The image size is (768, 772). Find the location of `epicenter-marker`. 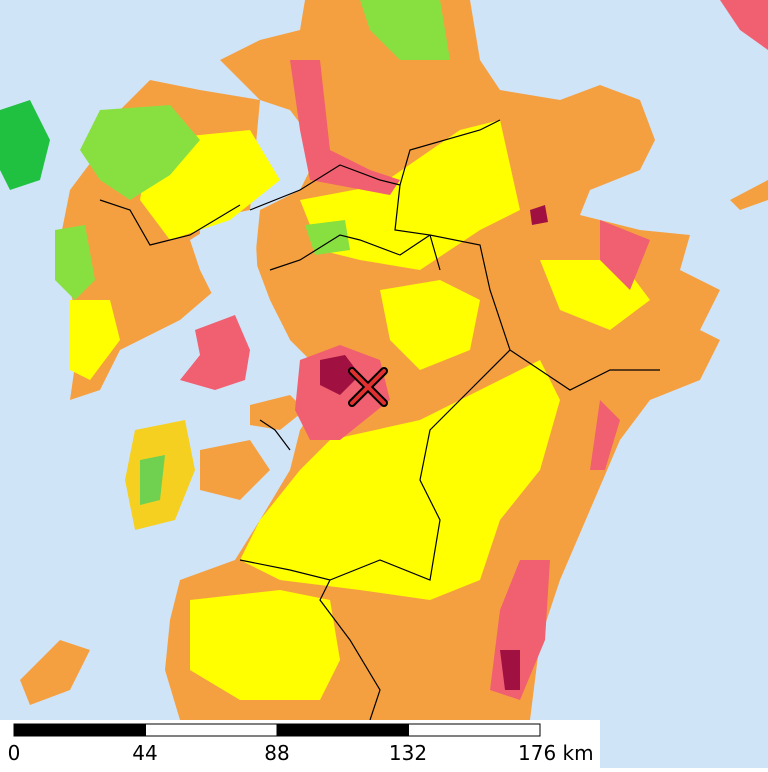

epicenter-marker is located at coordinates (368, 387).